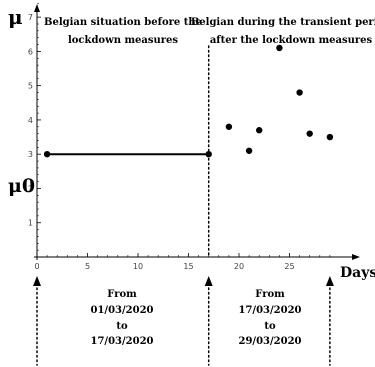 The height and width of the screenshot is (367, 375). I want to click on period1-from: From, so click(122, 294).